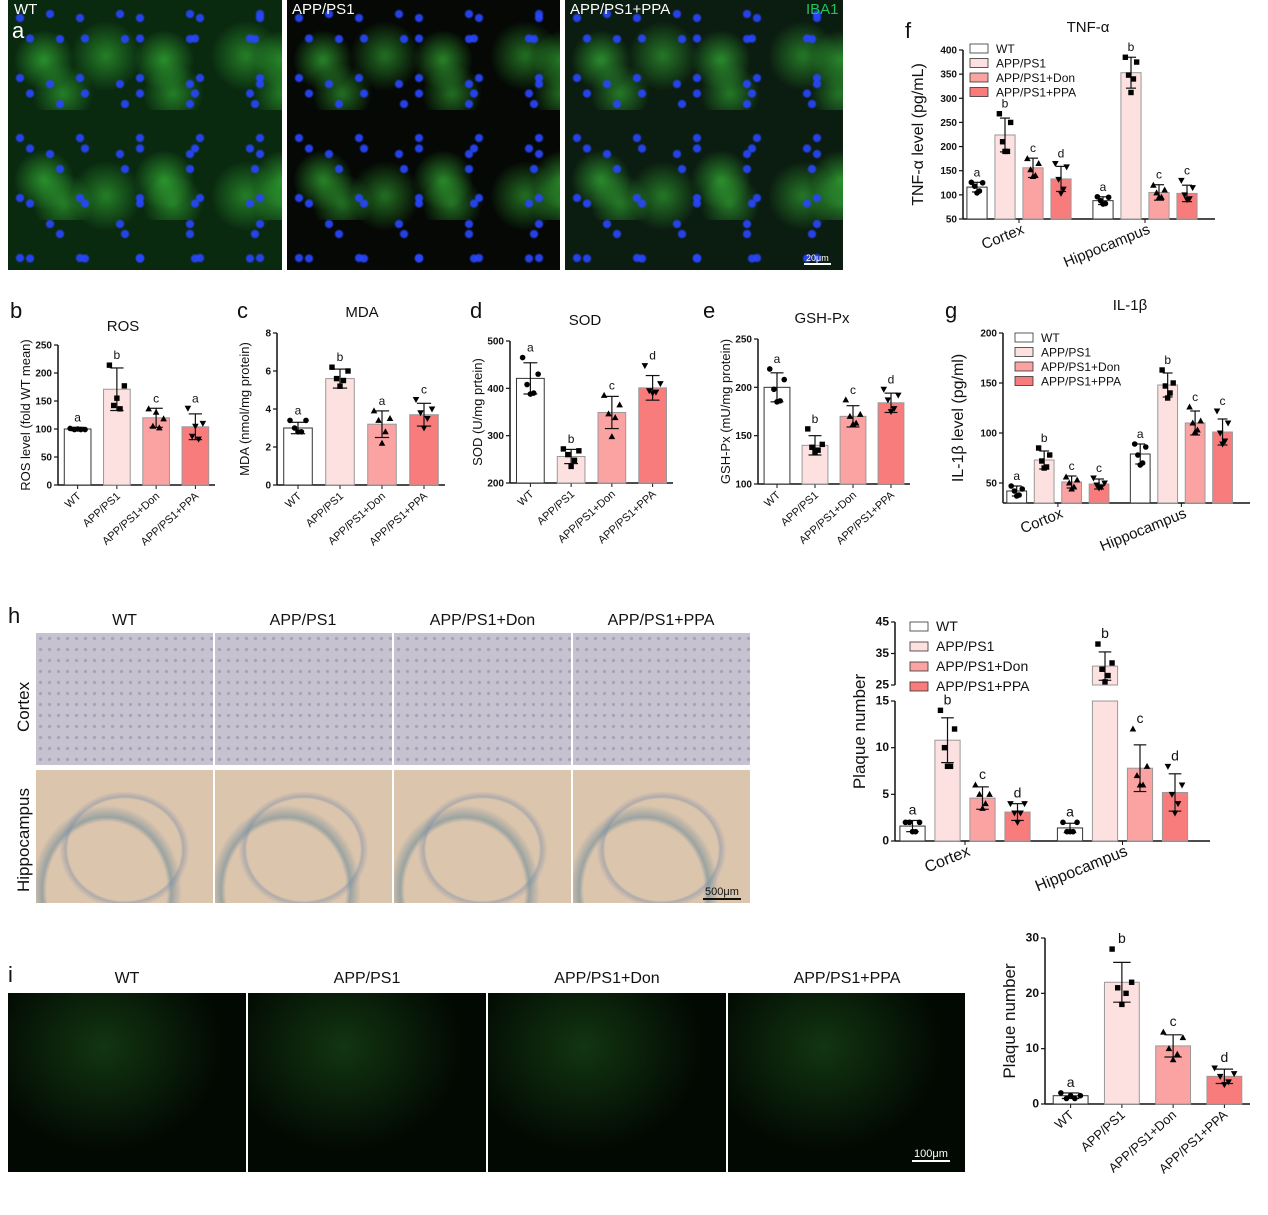 This screenshot has width=1268, height=1215. What do you see at coordinates (822, 318) in the screenshot?
I see `chart-title: GSH-Px` at bounding box center [822, 318].